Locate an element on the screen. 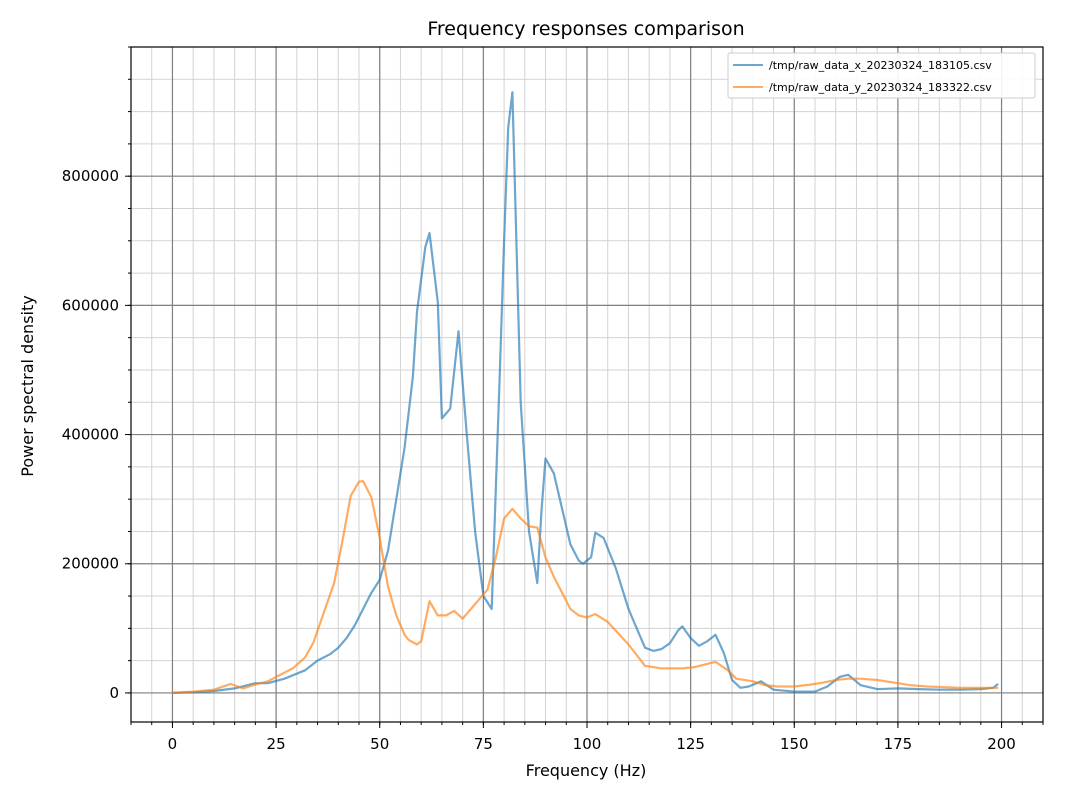 This screenshot has height=805, width=1067. chart-title: Frequency responses comparison is located at coordinates (585, 29).